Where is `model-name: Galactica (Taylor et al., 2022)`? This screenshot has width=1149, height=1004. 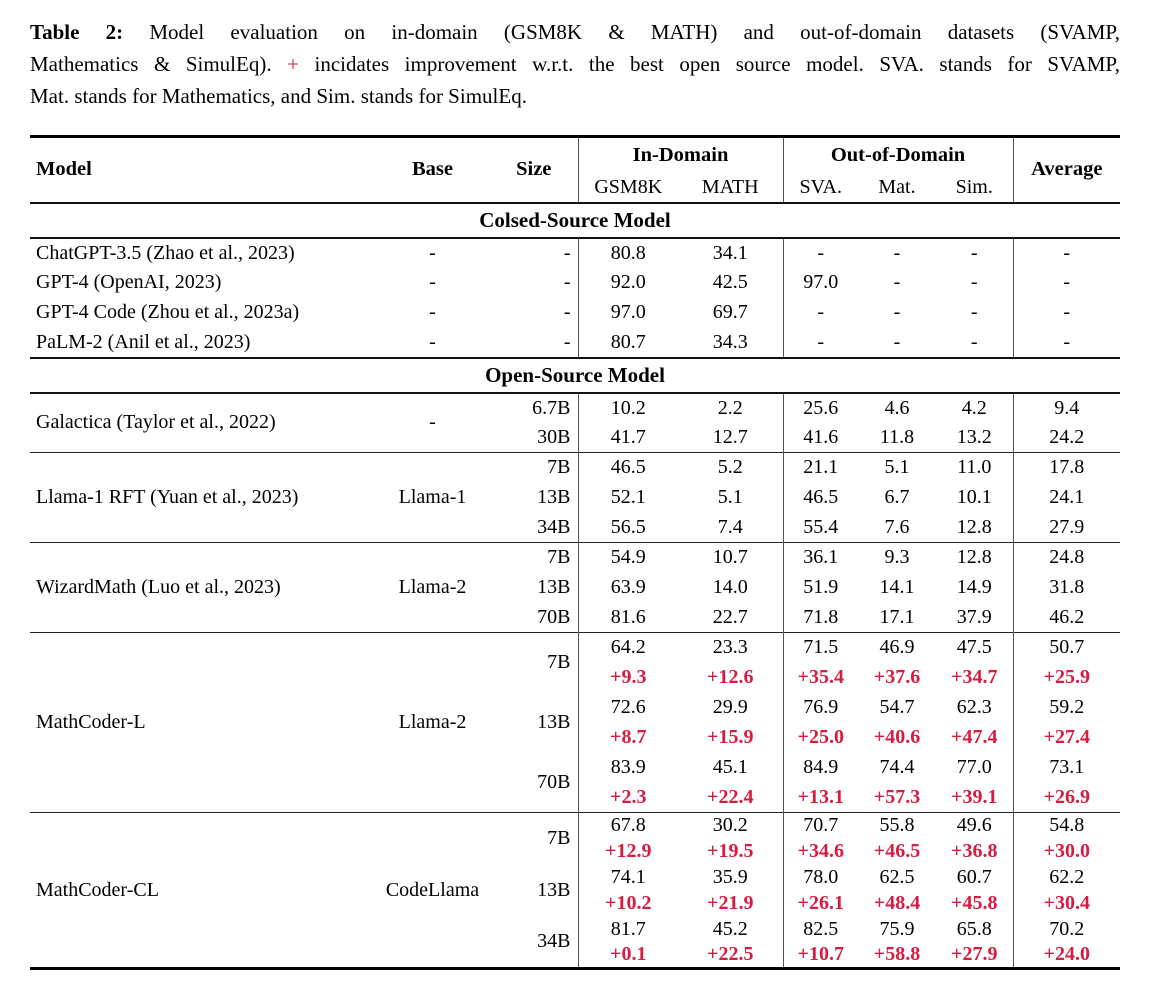 model-name: Galactica (Taylor et al., 2022) is located at coordinates (202, 422).